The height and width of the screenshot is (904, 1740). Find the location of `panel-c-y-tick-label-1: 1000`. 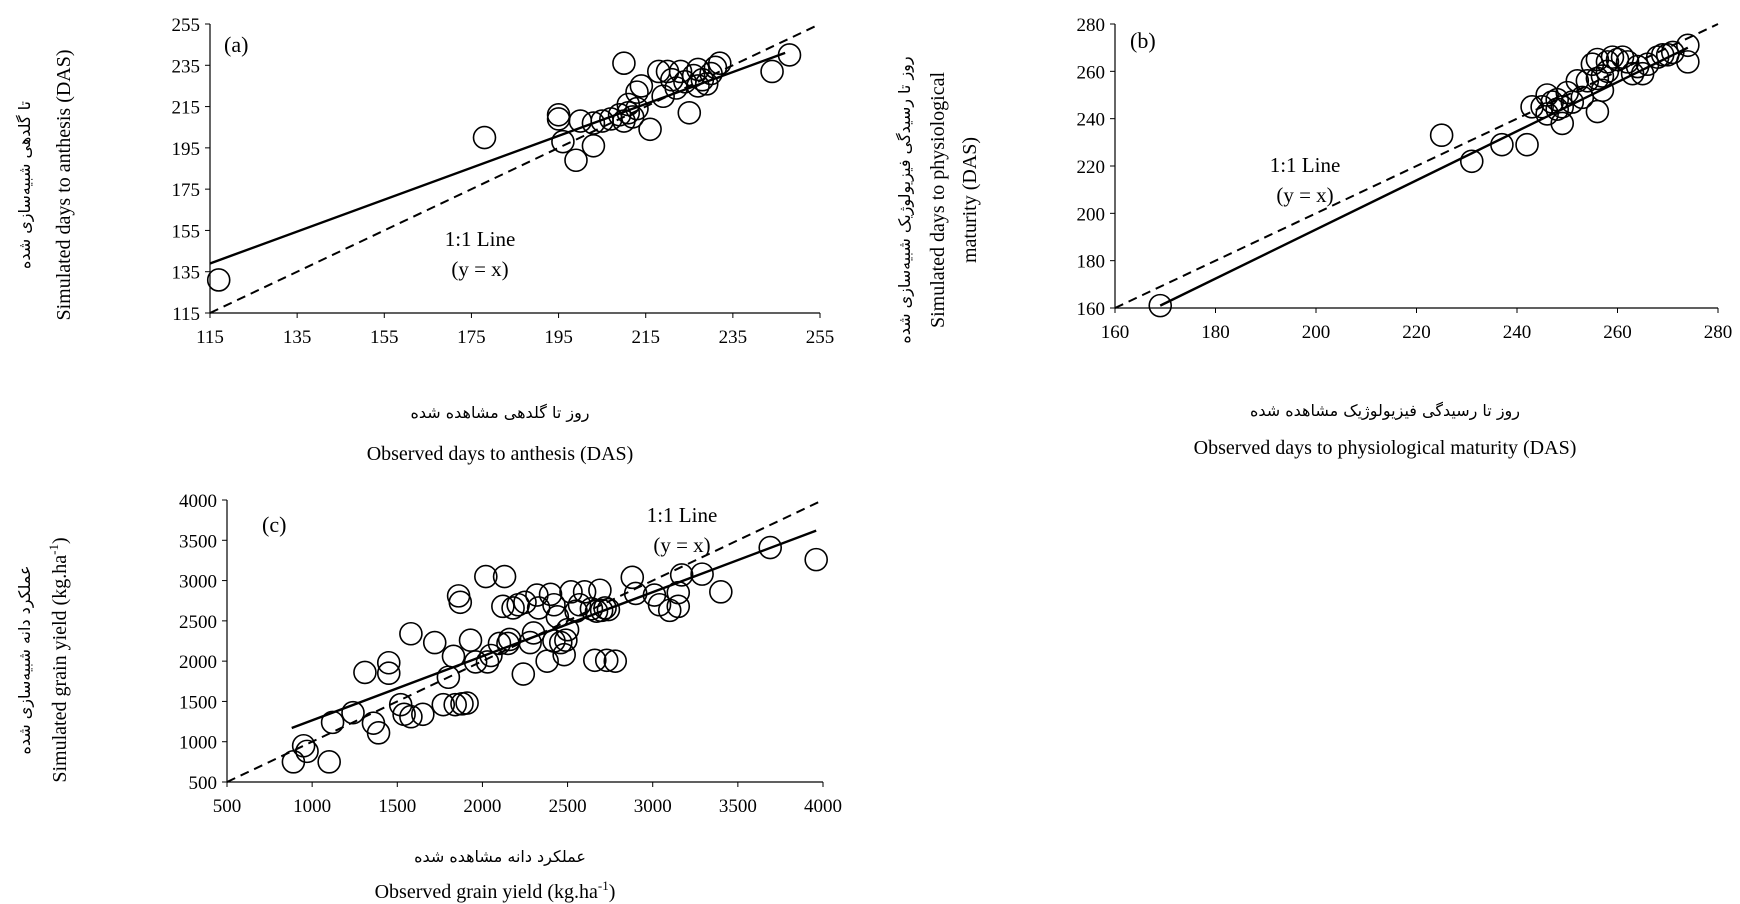

panel-c-y-tick-label-1: 1000 is located at coordinates (198, 743).